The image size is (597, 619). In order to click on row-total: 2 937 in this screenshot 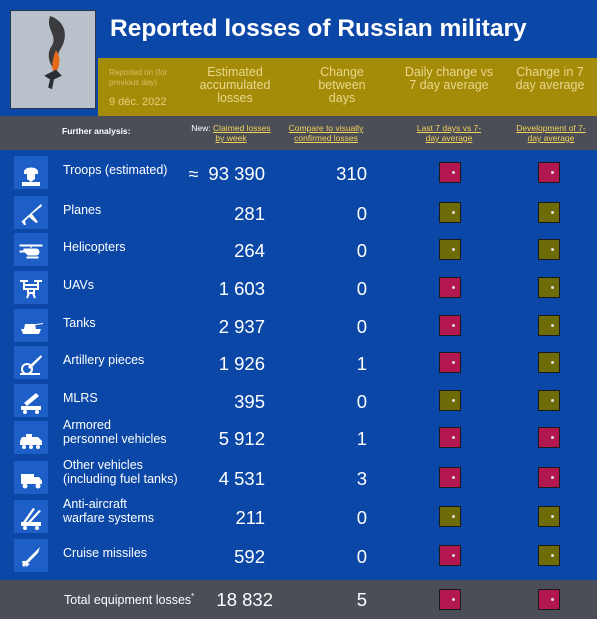, I will do `click(223, 327)`.